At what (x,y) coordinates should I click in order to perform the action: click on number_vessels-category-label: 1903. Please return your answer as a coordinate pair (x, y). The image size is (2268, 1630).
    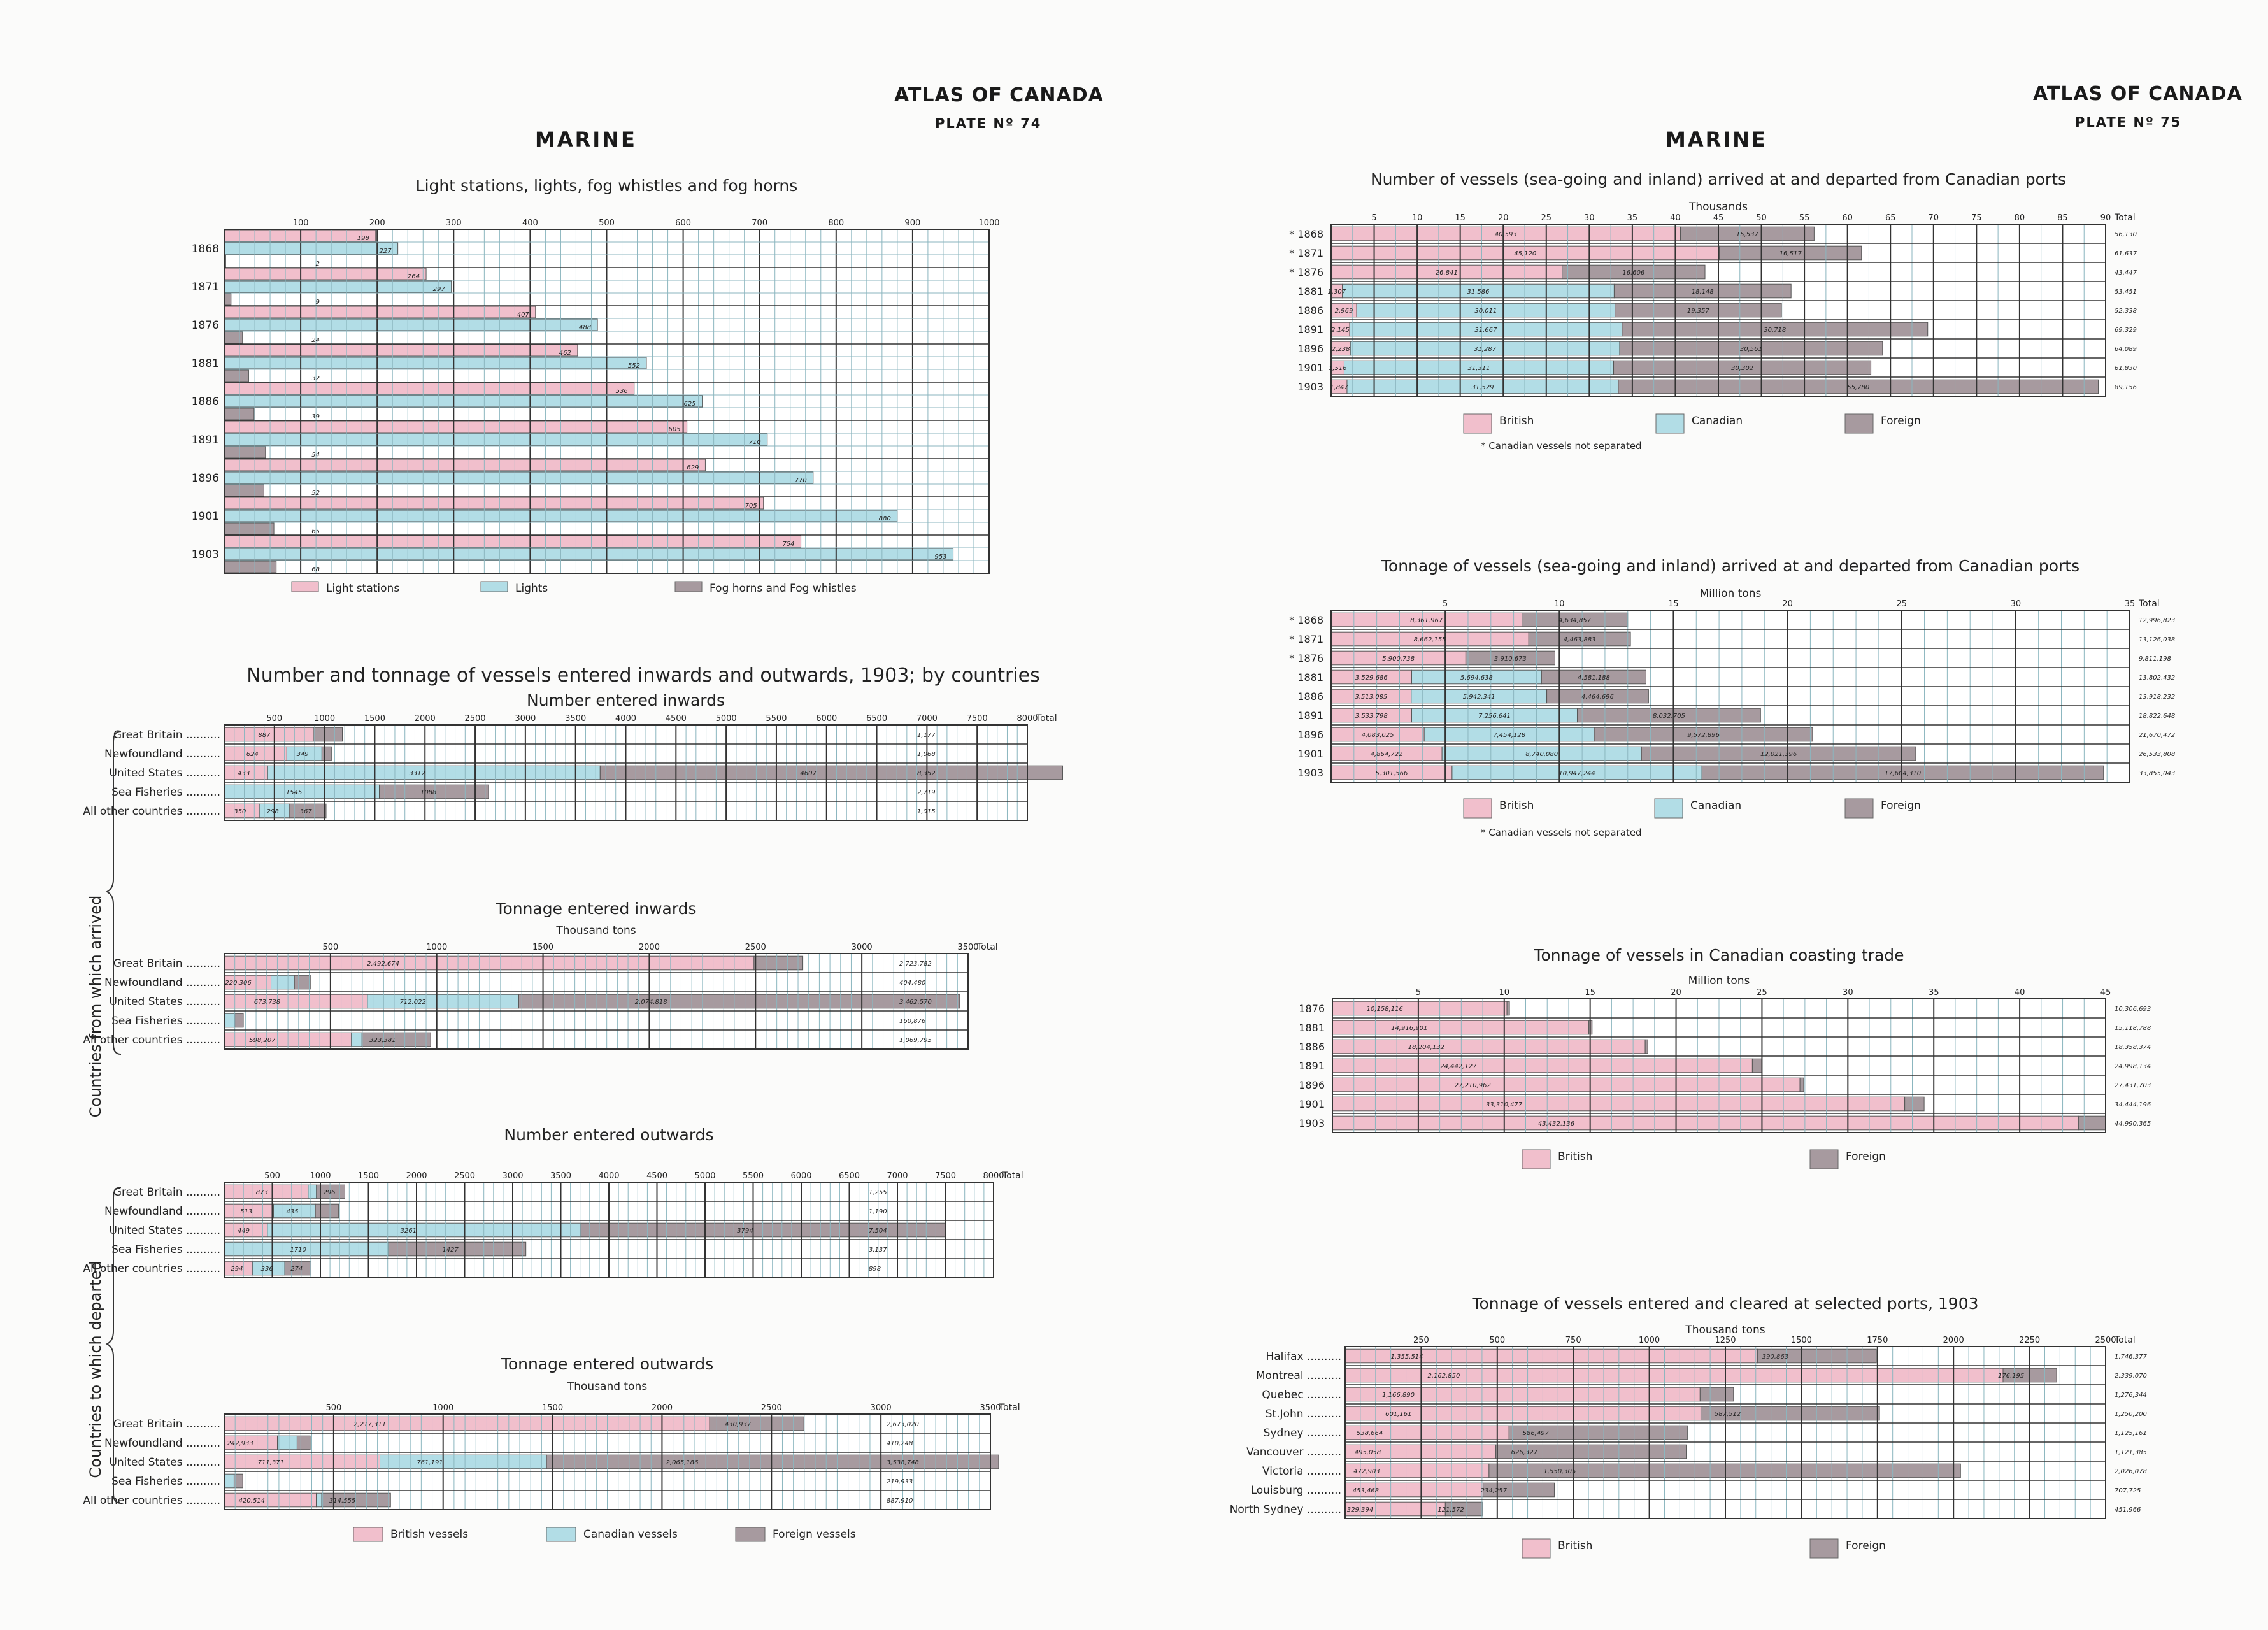
    Looking at the image, I should click on (1310, 387).